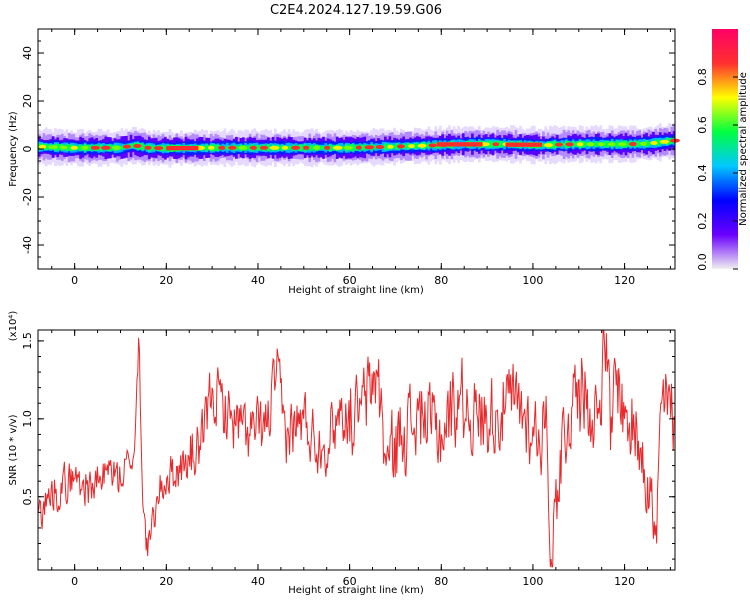  I want to click on snr-y-scale-label: (x10⁴), so click(13, 326).